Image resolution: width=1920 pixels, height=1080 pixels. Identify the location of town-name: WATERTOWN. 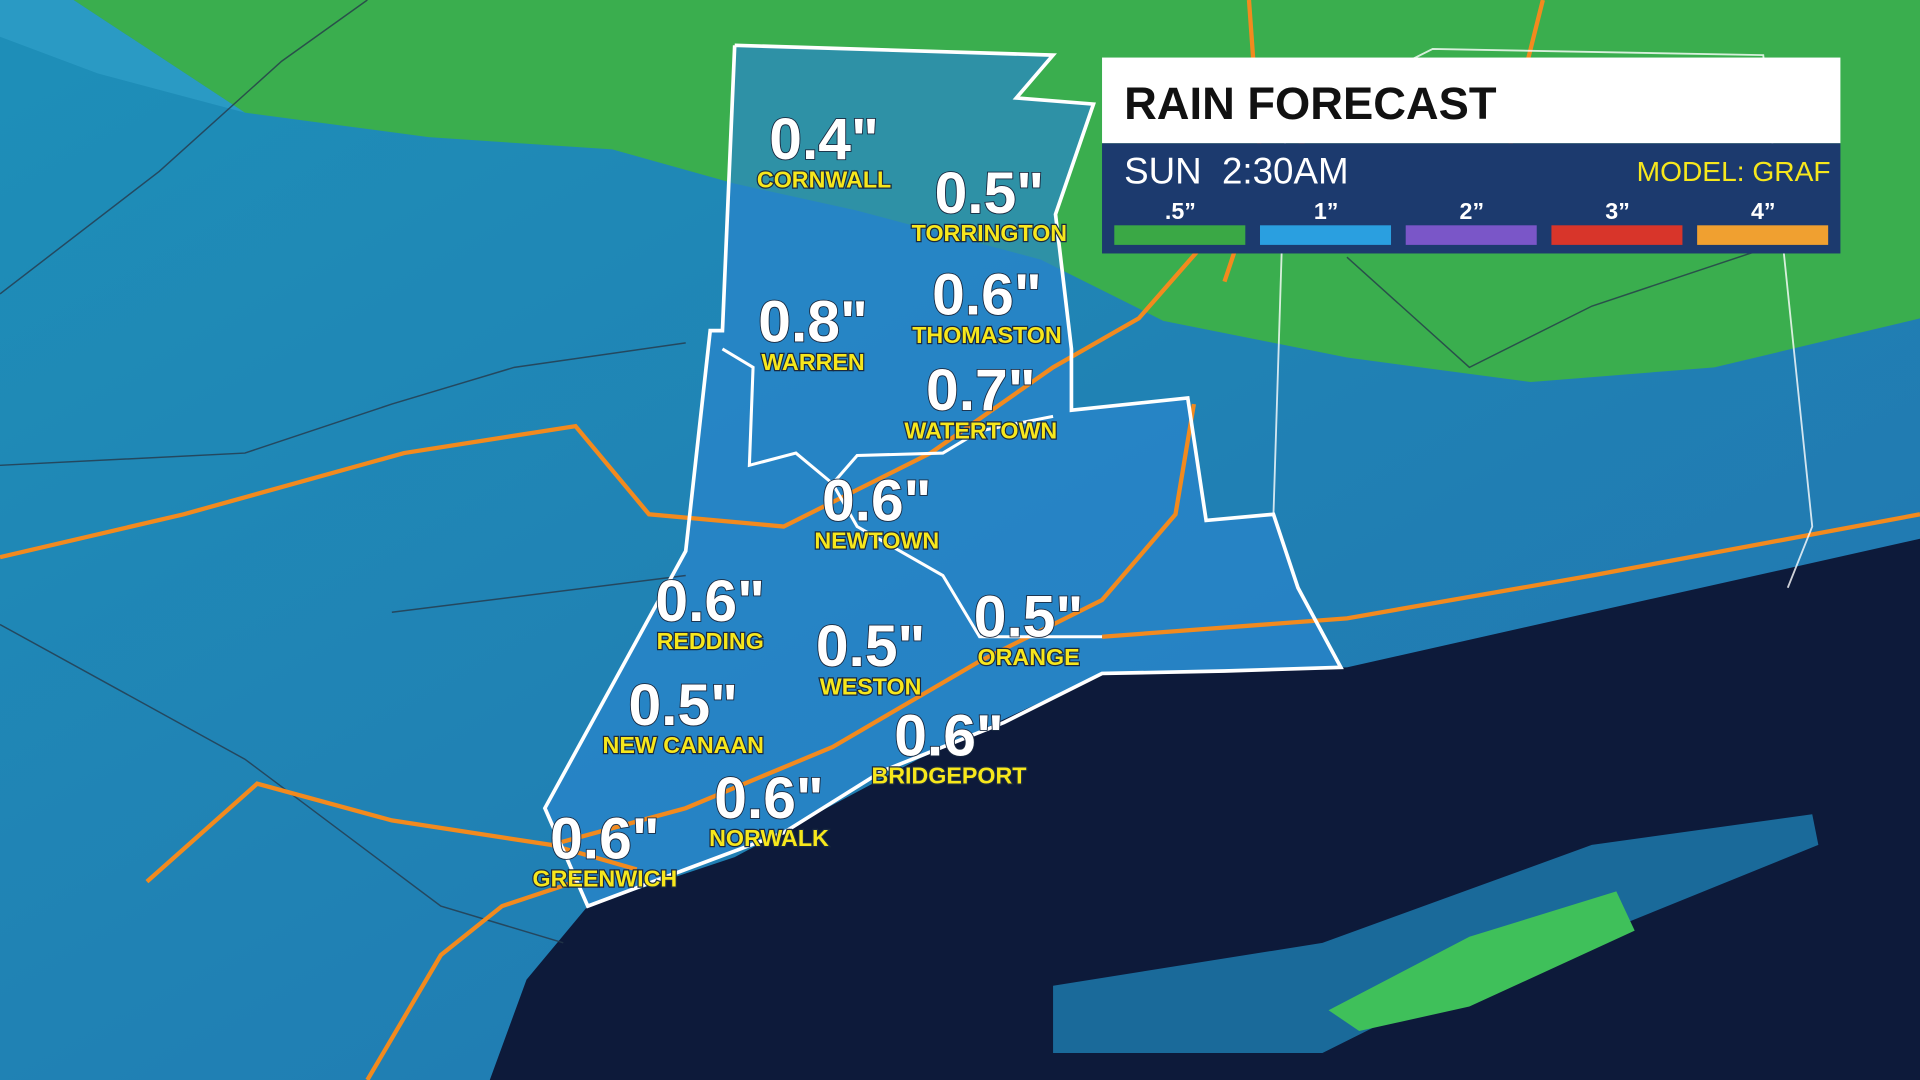
(980, 430).